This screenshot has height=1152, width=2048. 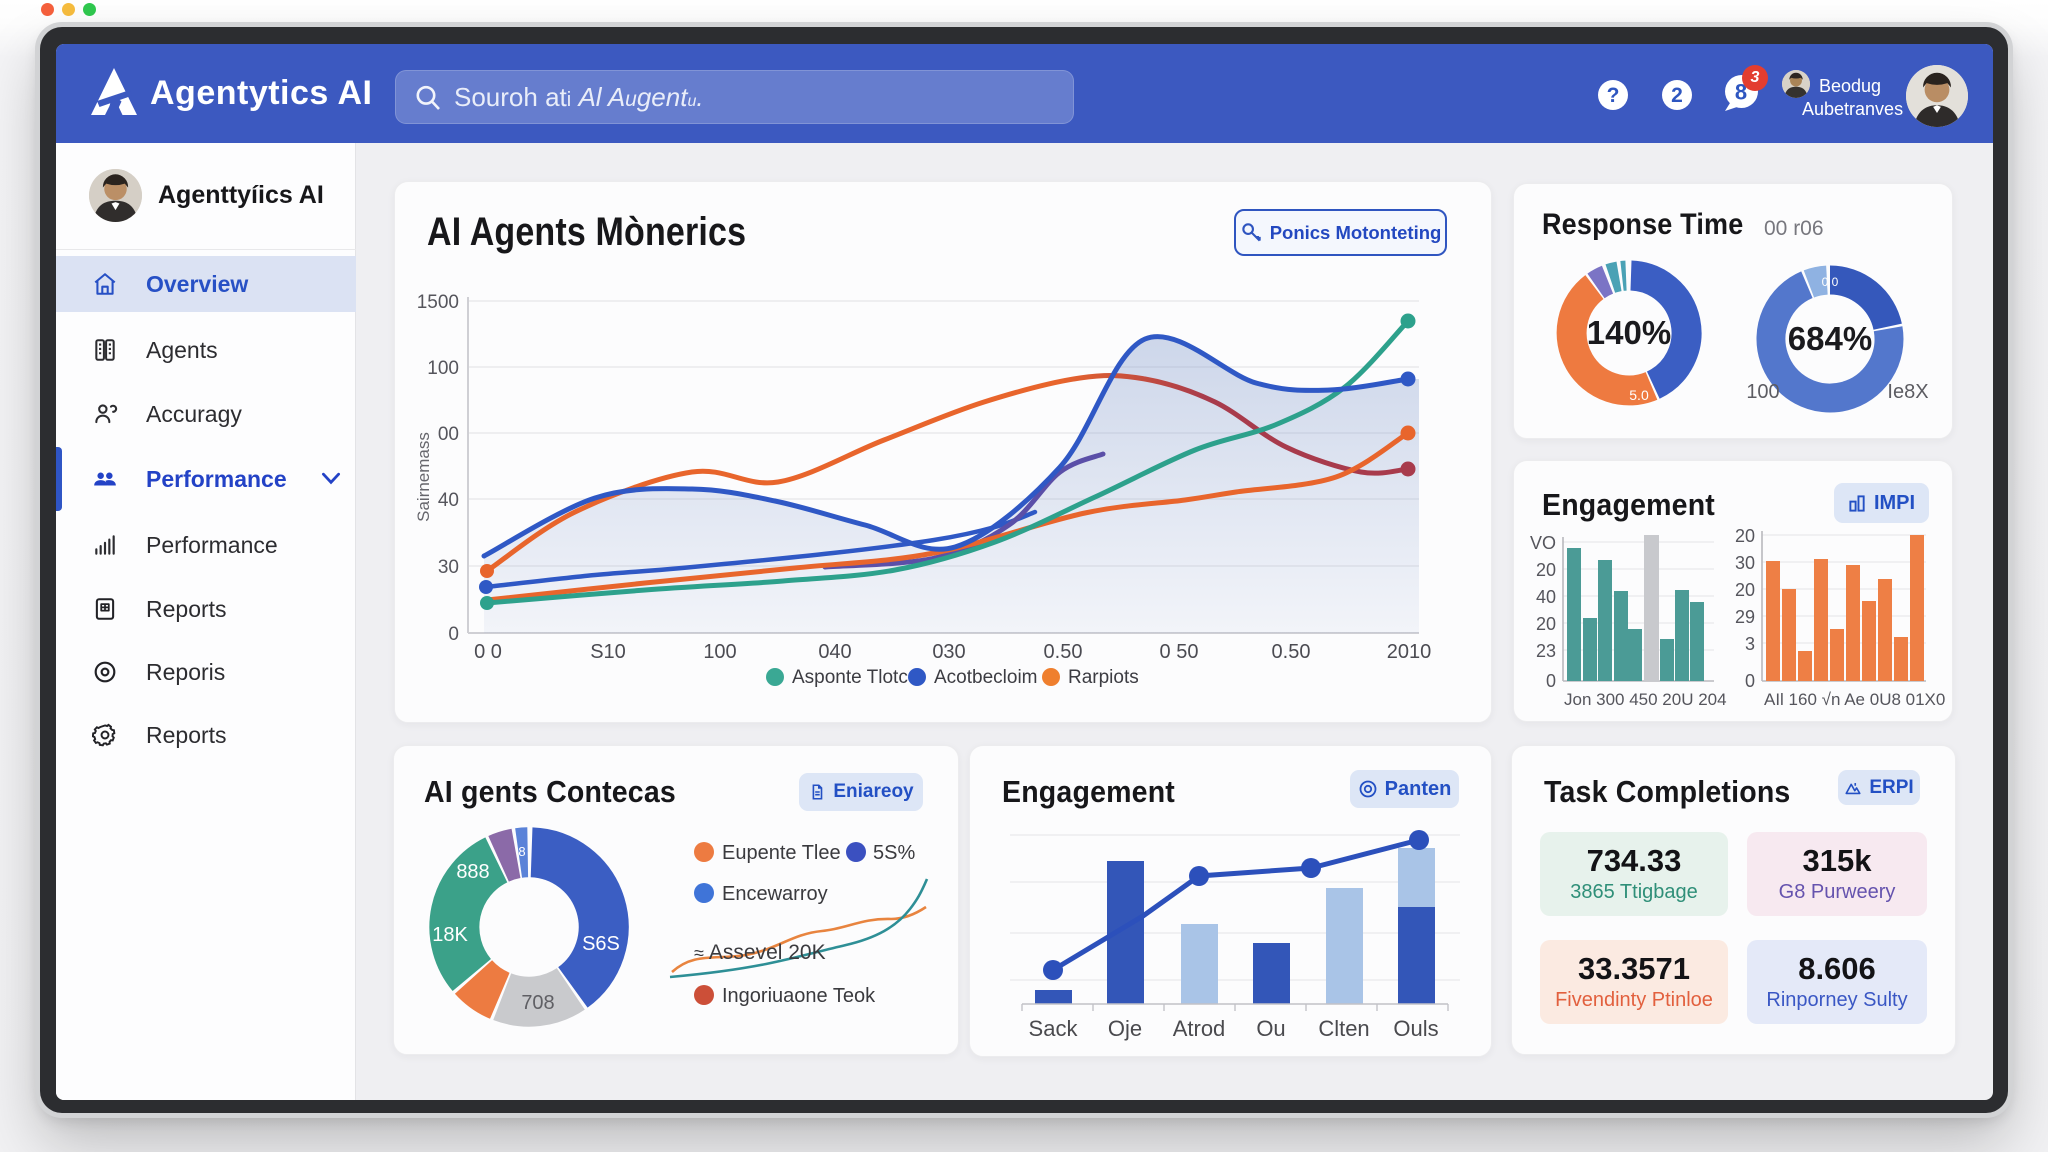 What do you see at coordinates (1179, 652) in the screenshot?
I see `svg-text: 0 50` at bounding box center [1179, 652].